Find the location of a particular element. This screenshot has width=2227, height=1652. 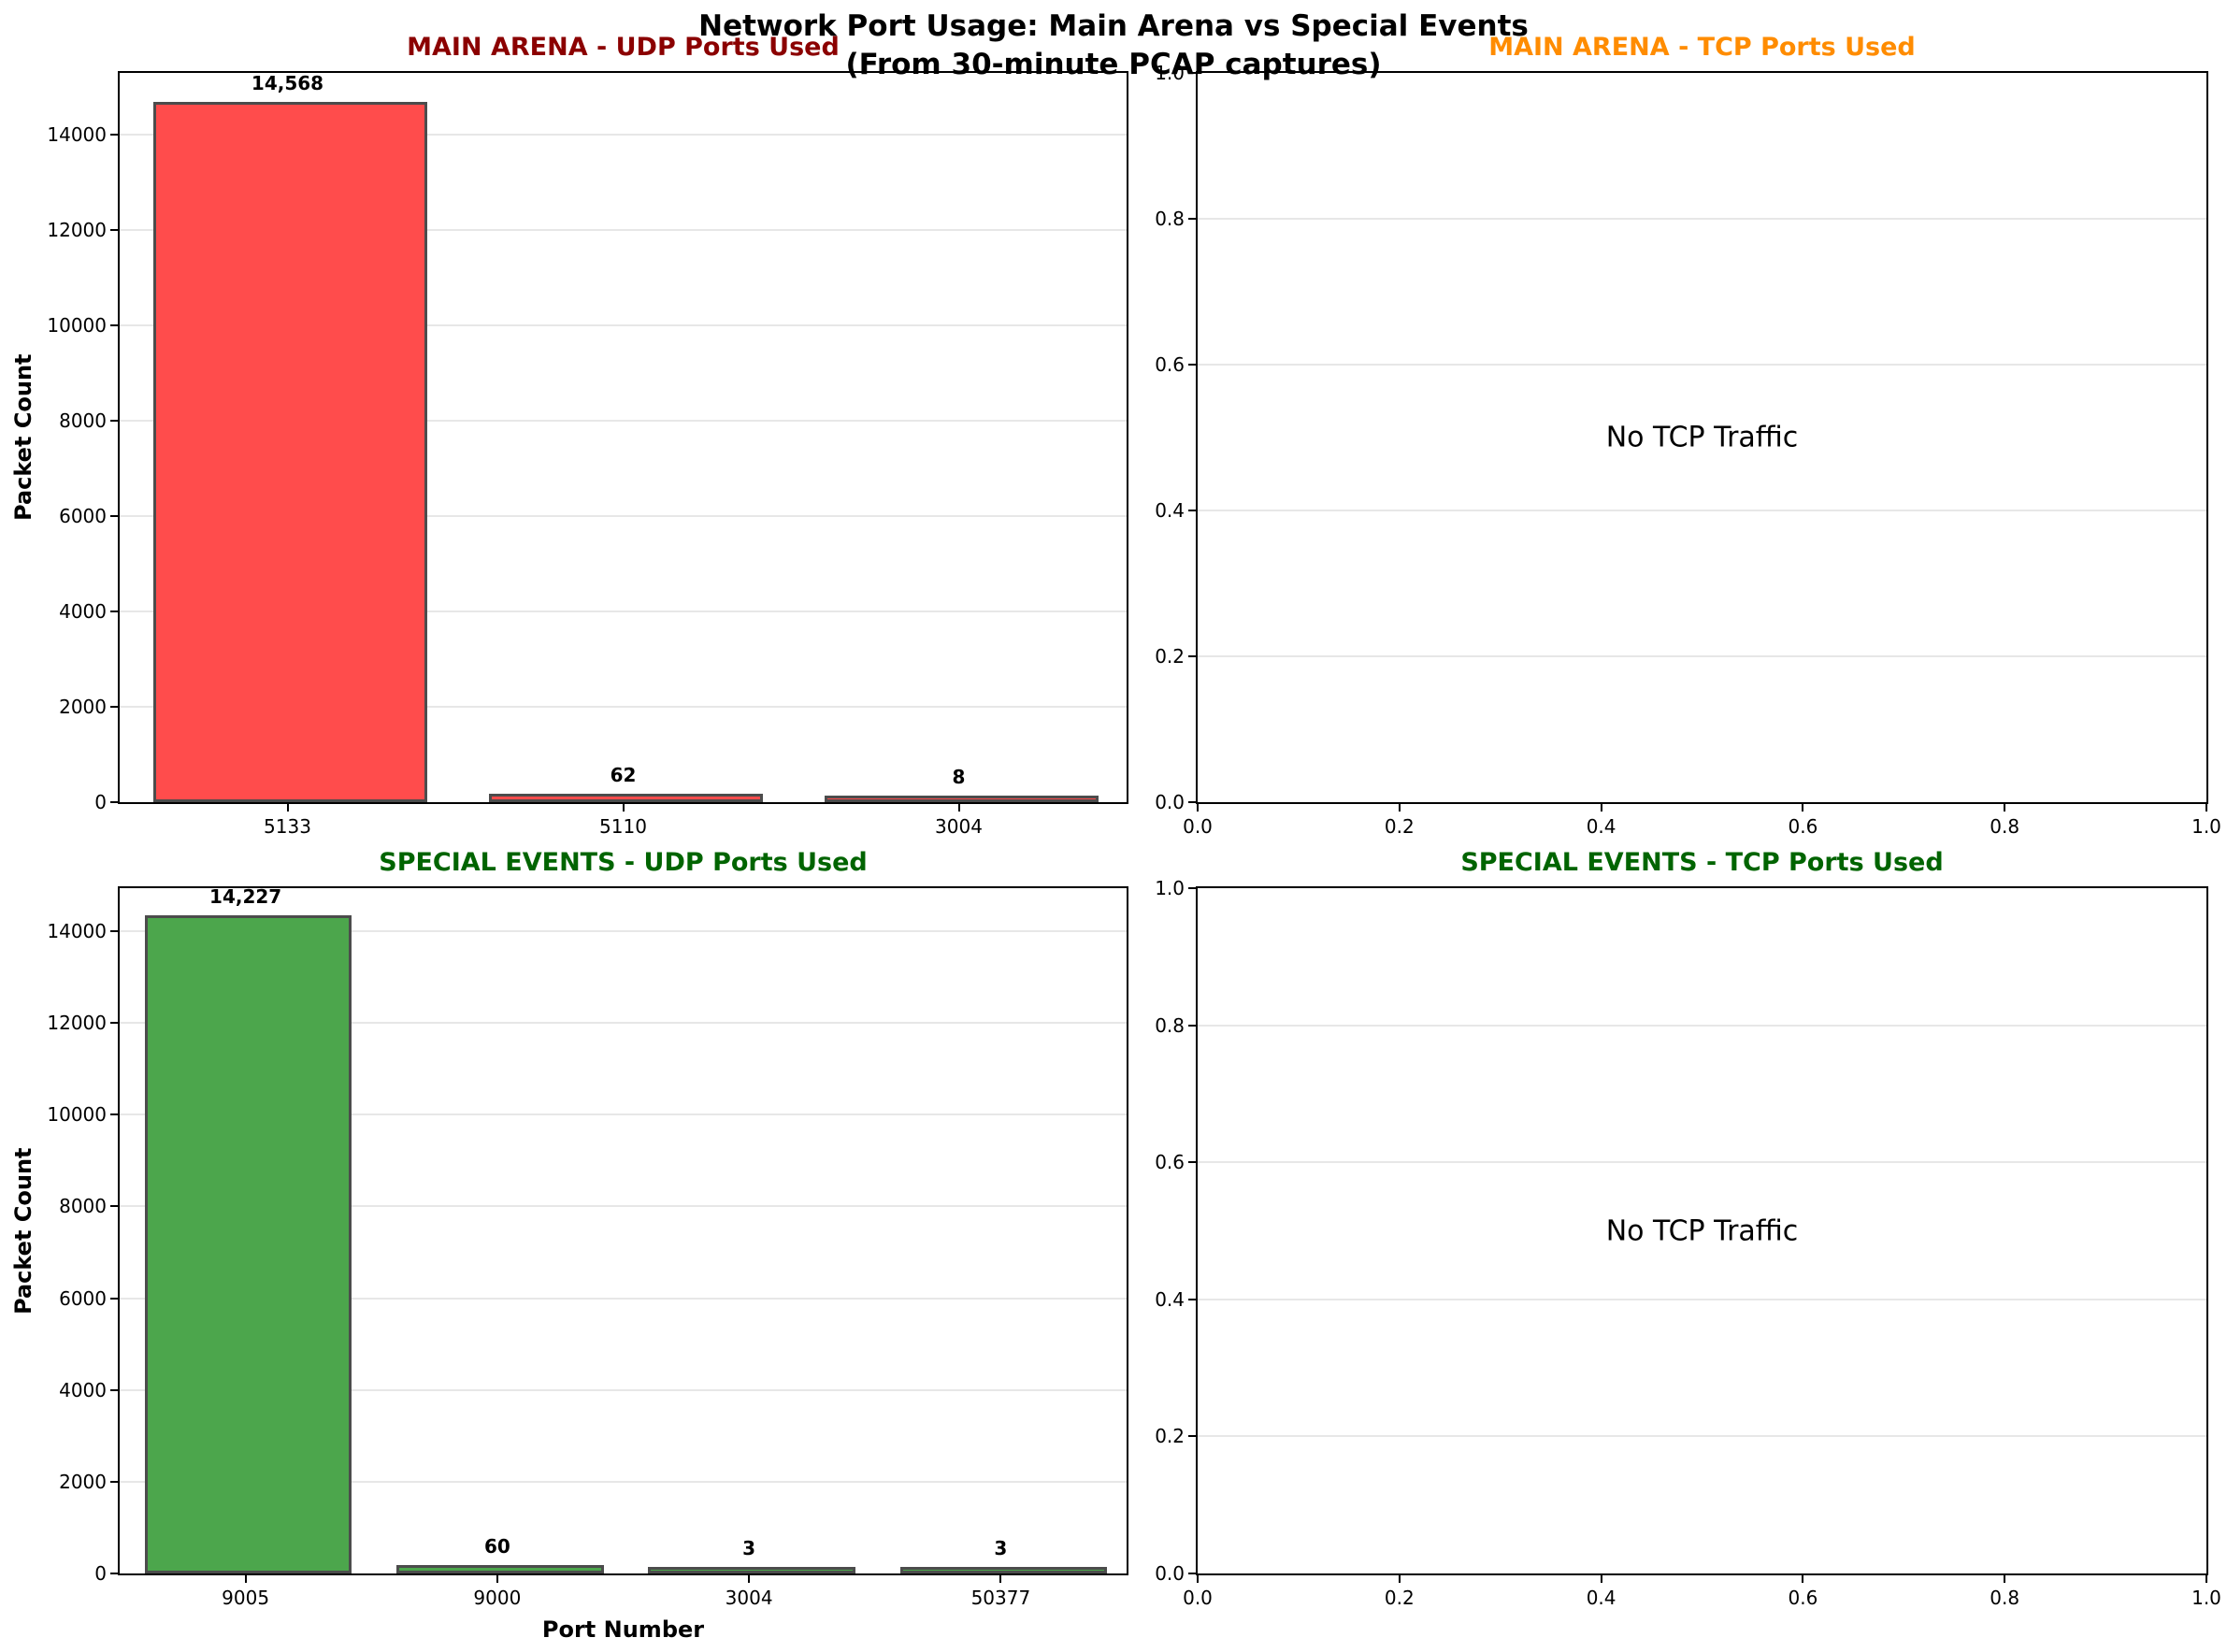

x-tick-label: 0.2 is located at coordinates (1400, 1598).